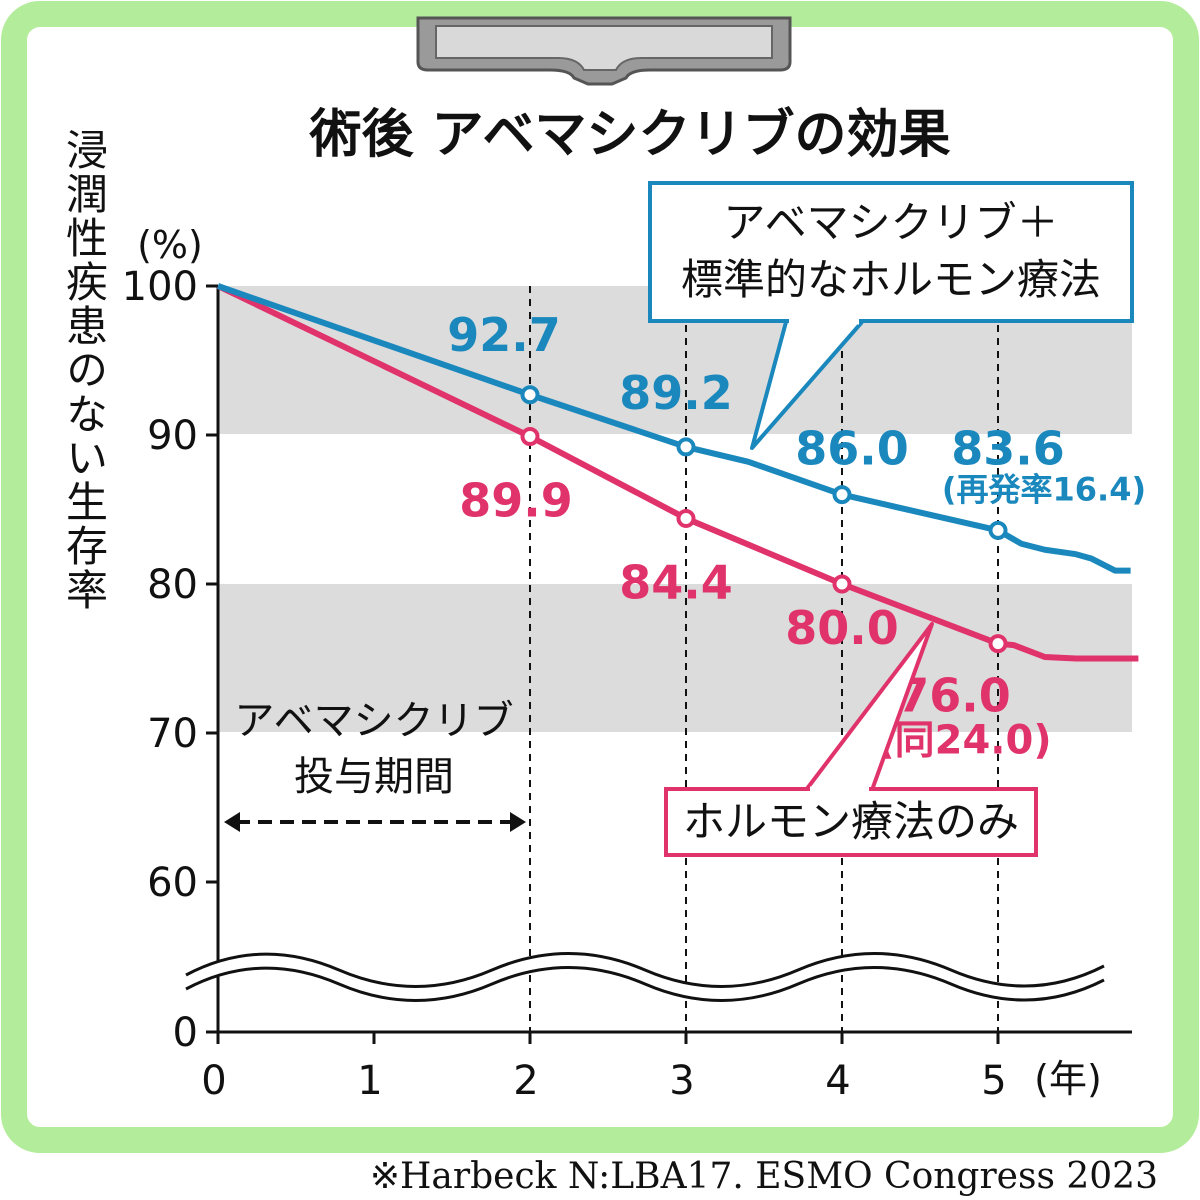 This screenshot has width=1200, height=1200. Describe the element at coordinates (525, 1081) in the screenshot. I see `x-tick-label-2: 2` at that location.